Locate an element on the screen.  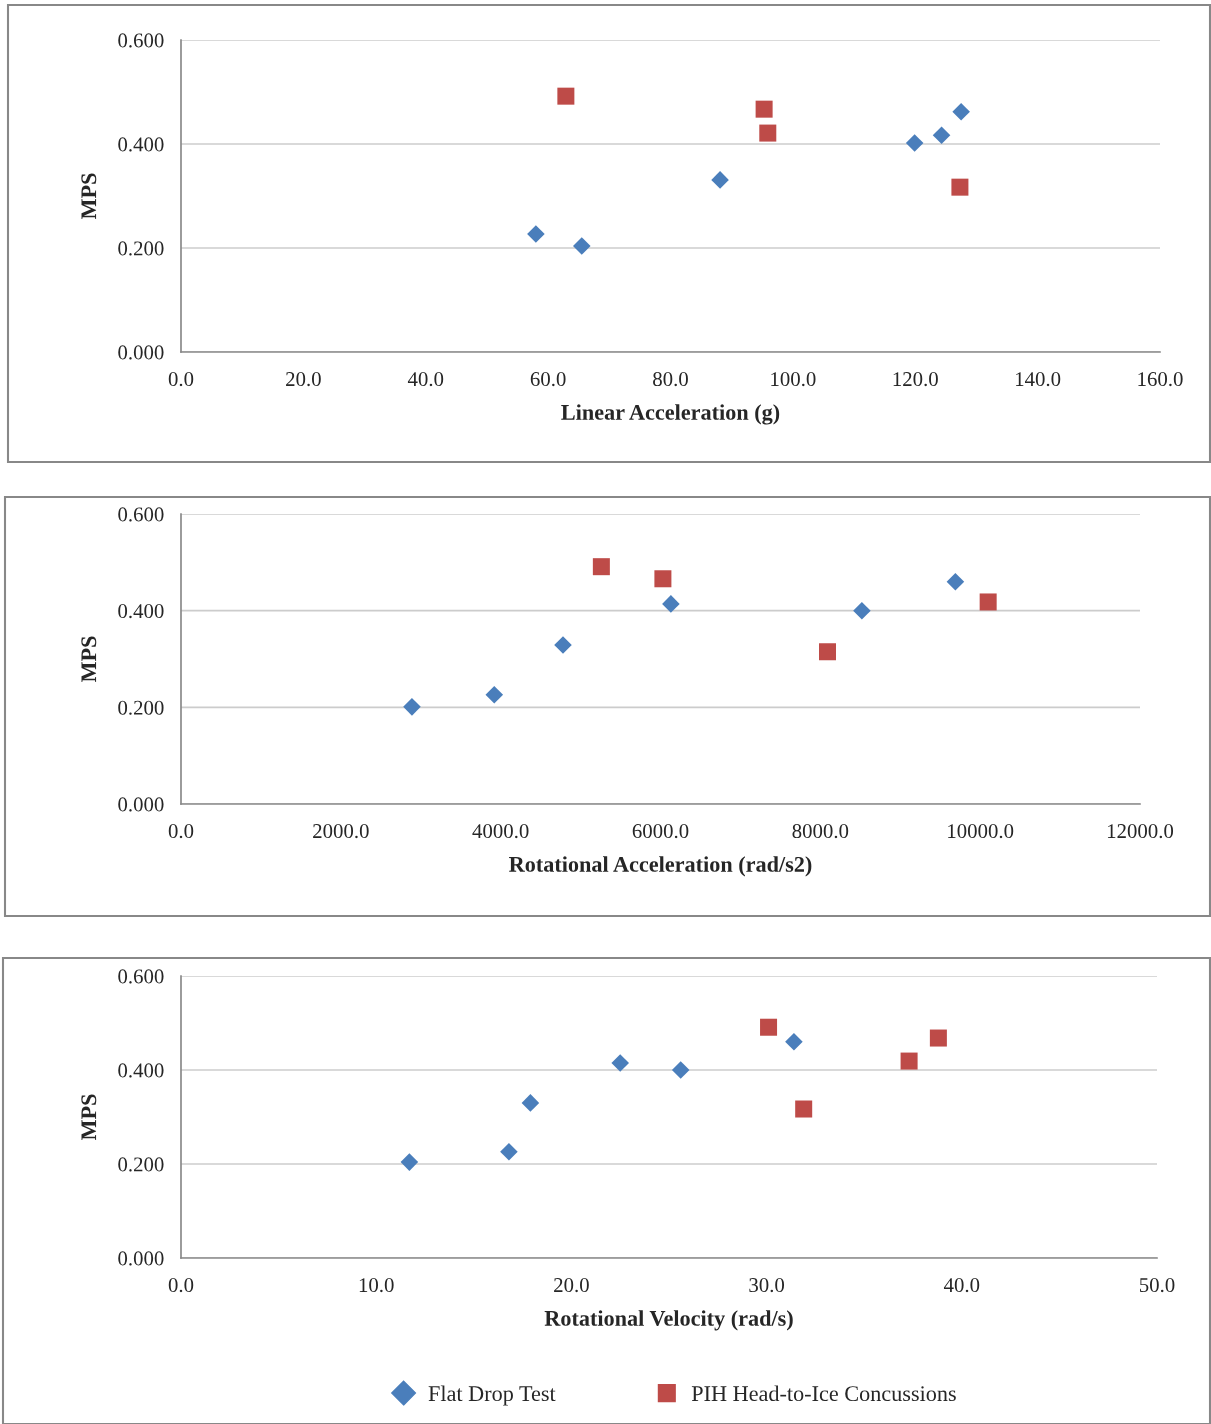
x-tick-label: 50.0 is located at coordinates (1157, 1285).